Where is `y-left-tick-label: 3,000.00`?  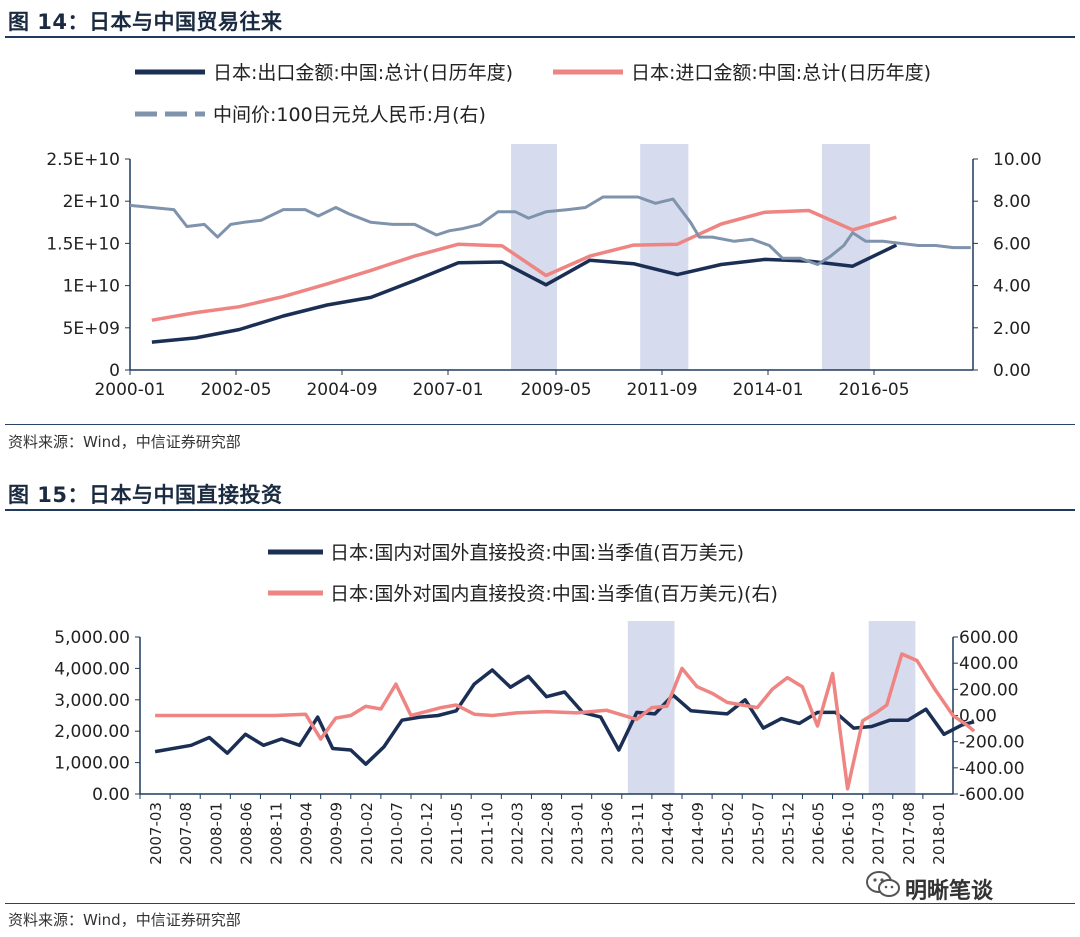
y-left-tick-label: 3,000.00 is located at coordinates (92, 701).